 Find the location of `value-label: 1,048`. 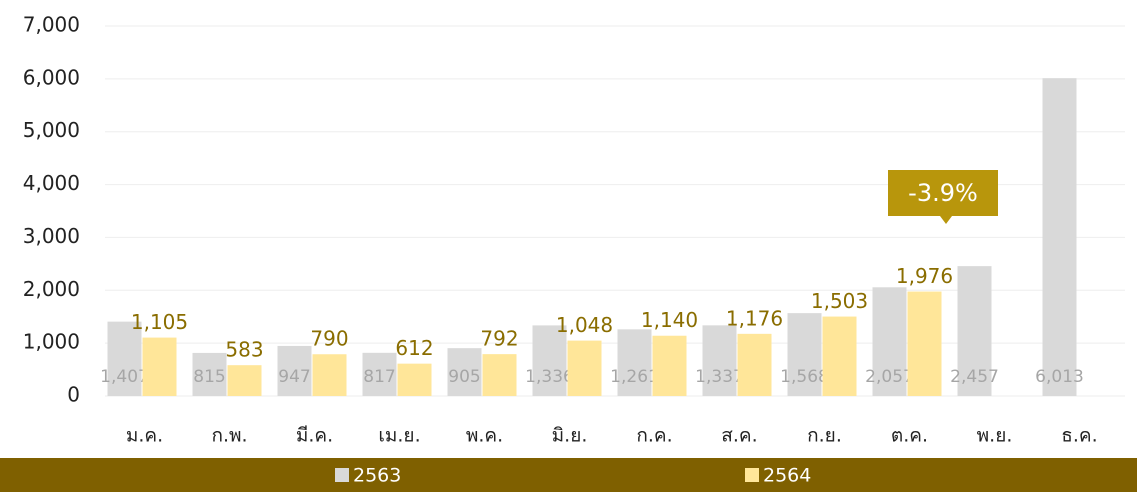

value-label: 1,048 is located at coordinates (584, 325).